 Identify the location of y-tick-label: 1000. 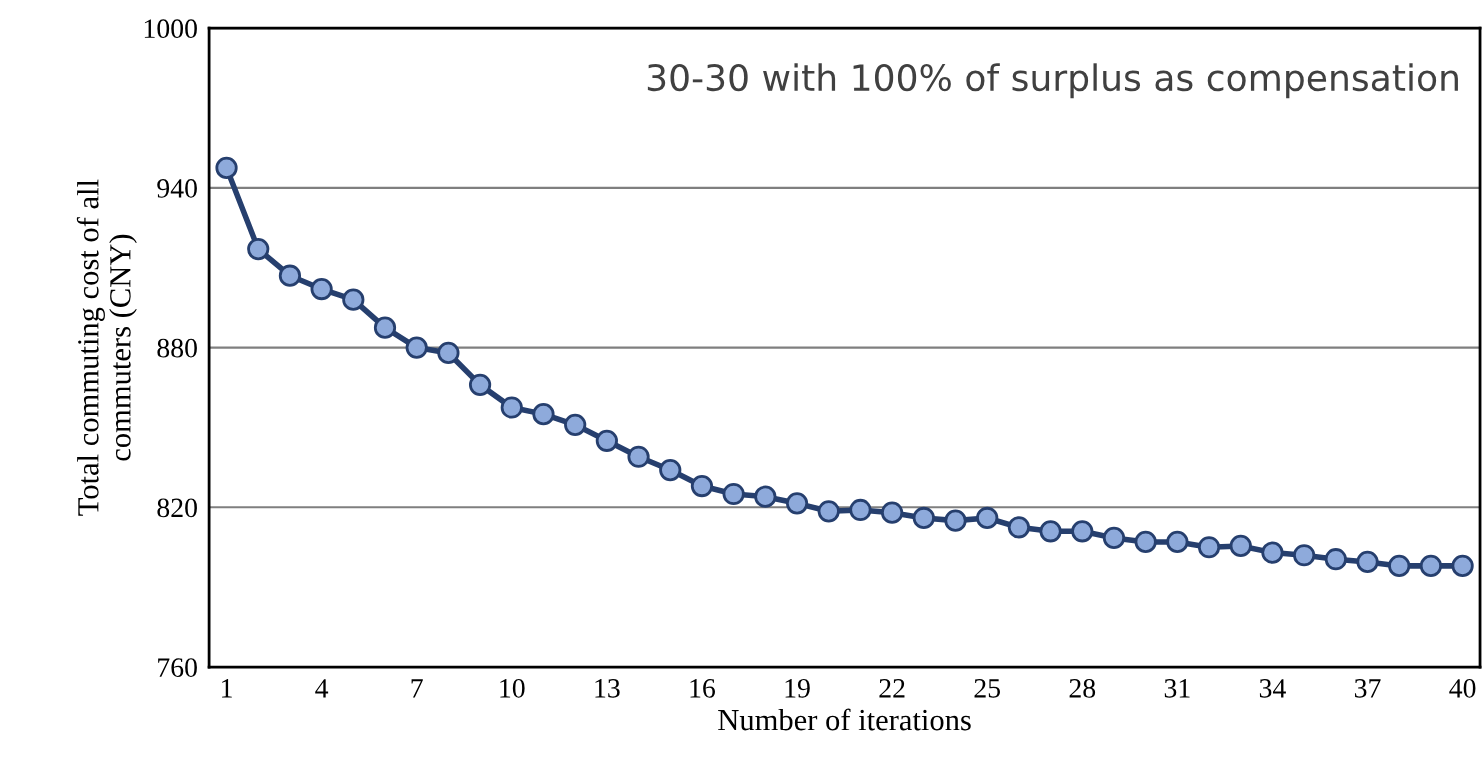
(170, 29).